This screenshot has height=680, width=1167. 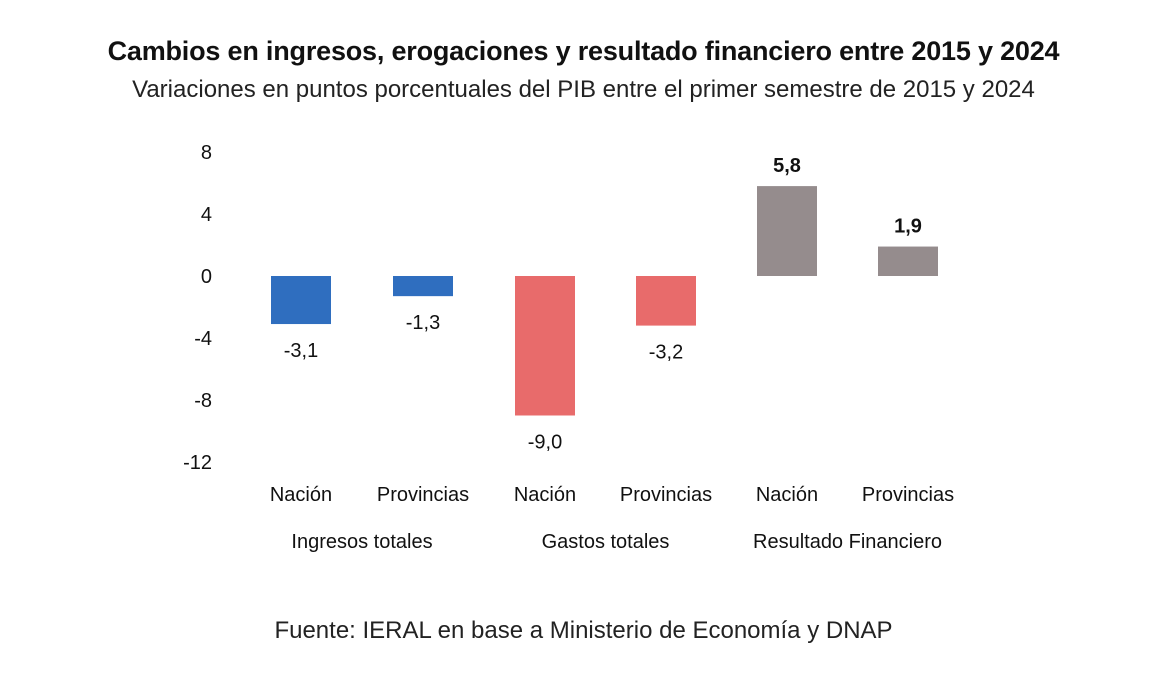 What do you see at coordinates (361, 542) in the screenshot?
I see `group-label: Ingresos totales` at bounding box center [361, 542].